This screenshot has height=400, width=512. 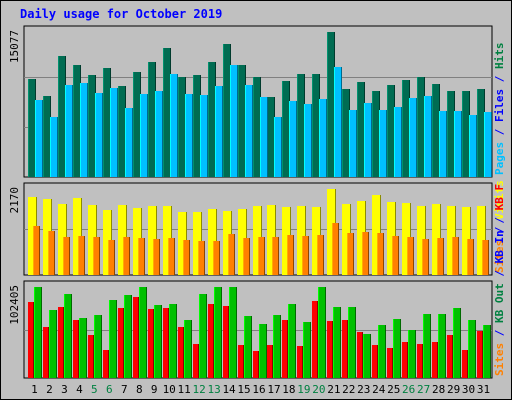 What do you see at coordinates (499, 233) in the screenshot?
I see `legend--: /` at bounding box center [499, 233].